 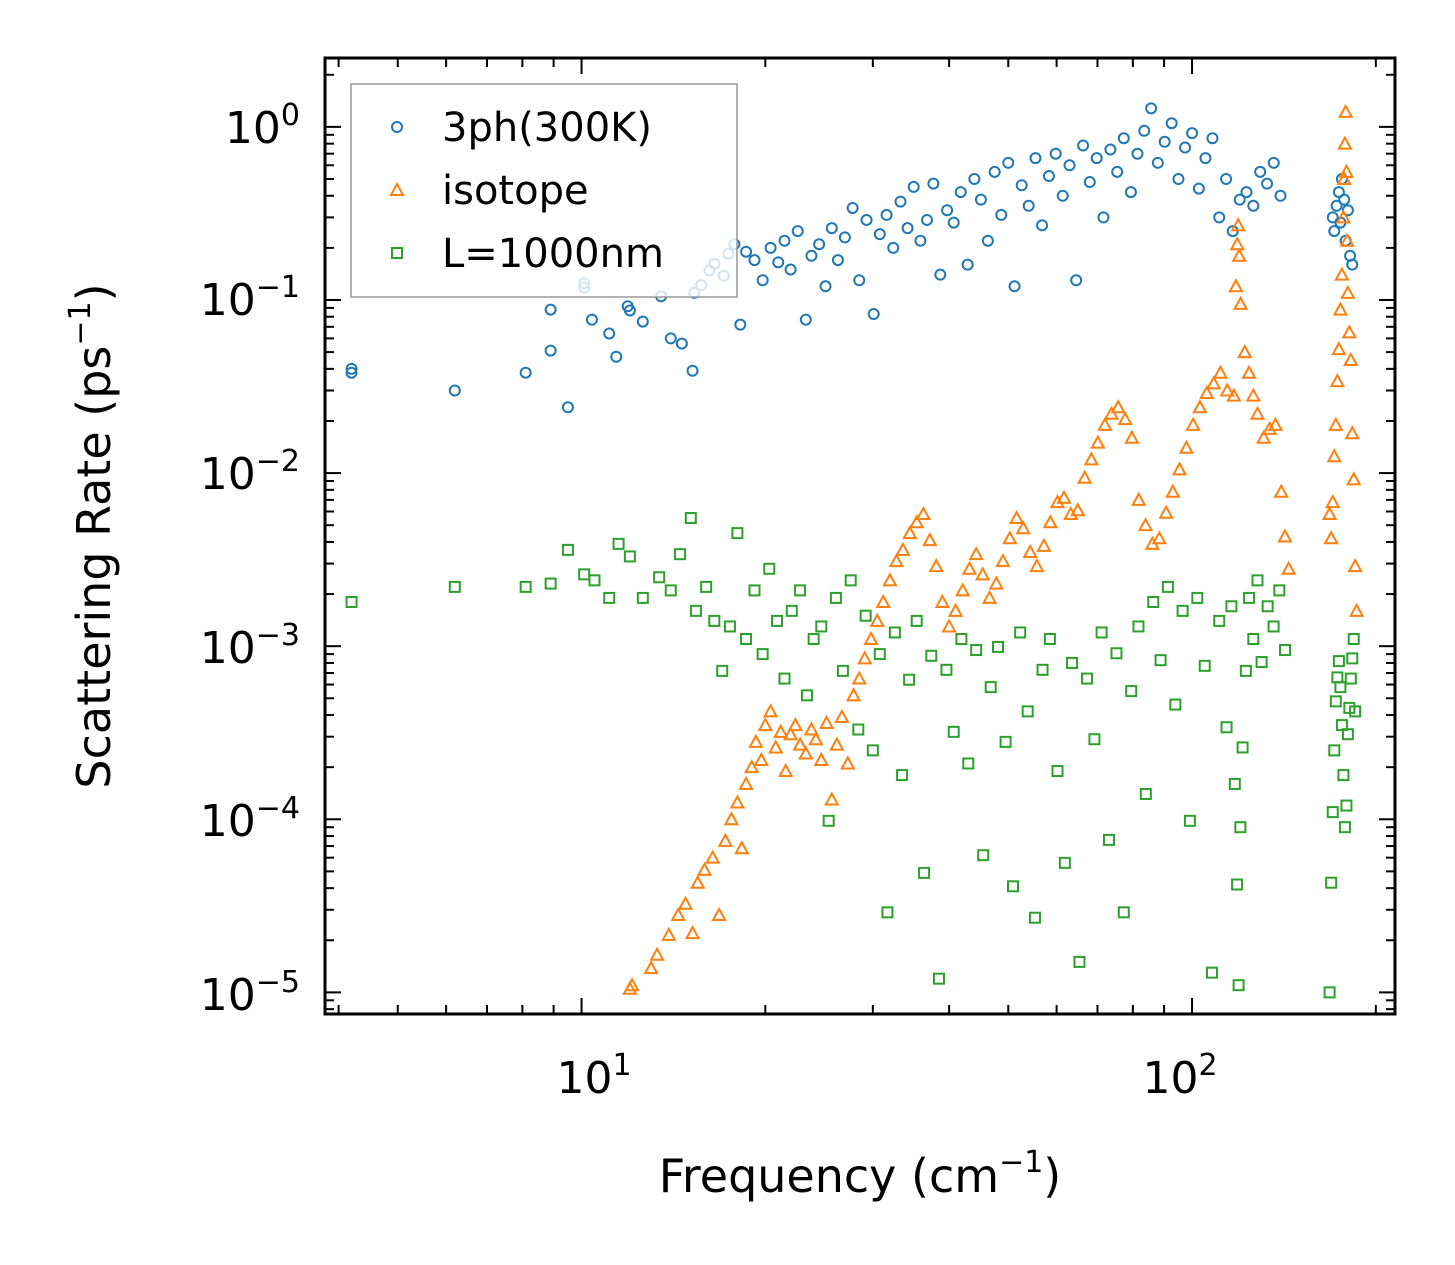 I want to click on y-tick-label: 10⁻¹, so click(x=250, y=298).